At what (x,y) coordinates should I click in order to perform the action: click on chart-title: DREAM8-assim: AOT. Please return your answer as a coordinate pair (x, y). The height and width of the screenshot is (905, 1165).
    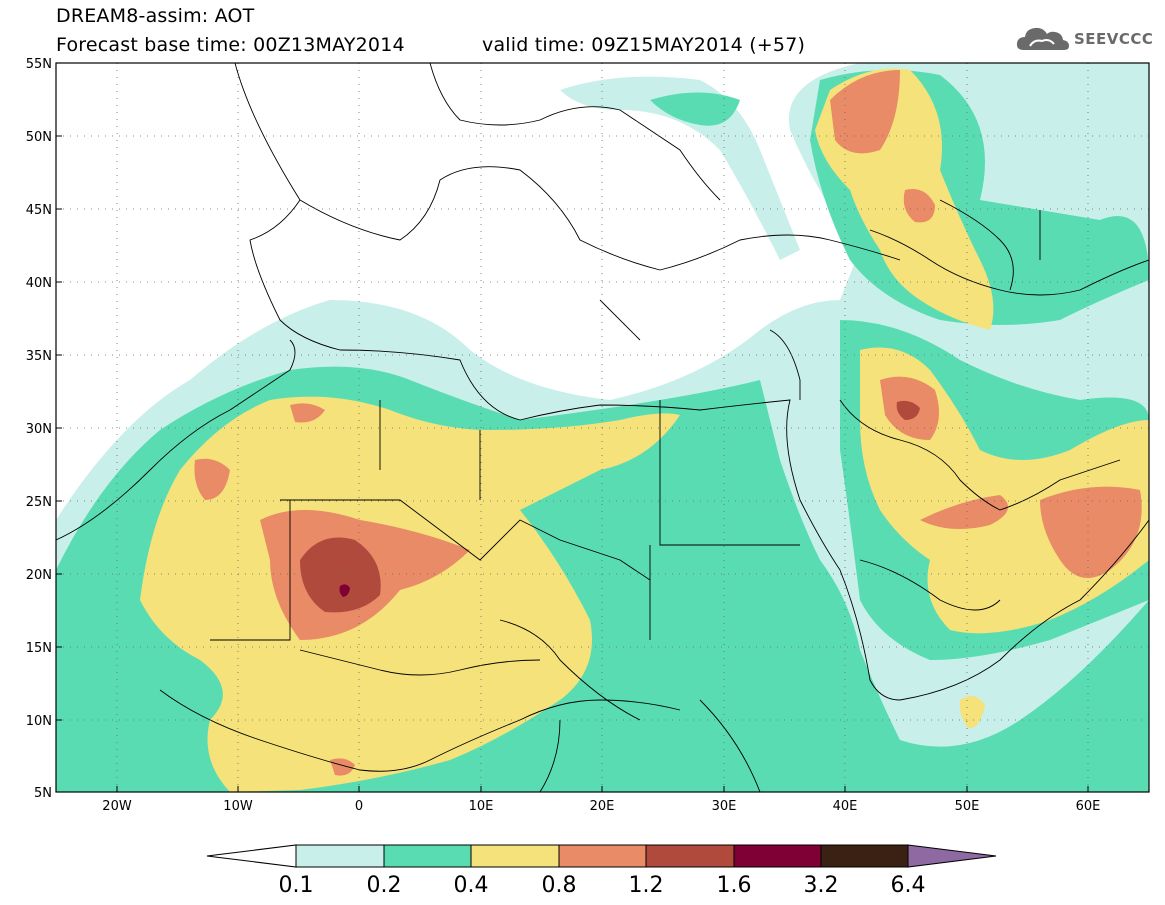
    Looking at the image, I should click on (155, 16).